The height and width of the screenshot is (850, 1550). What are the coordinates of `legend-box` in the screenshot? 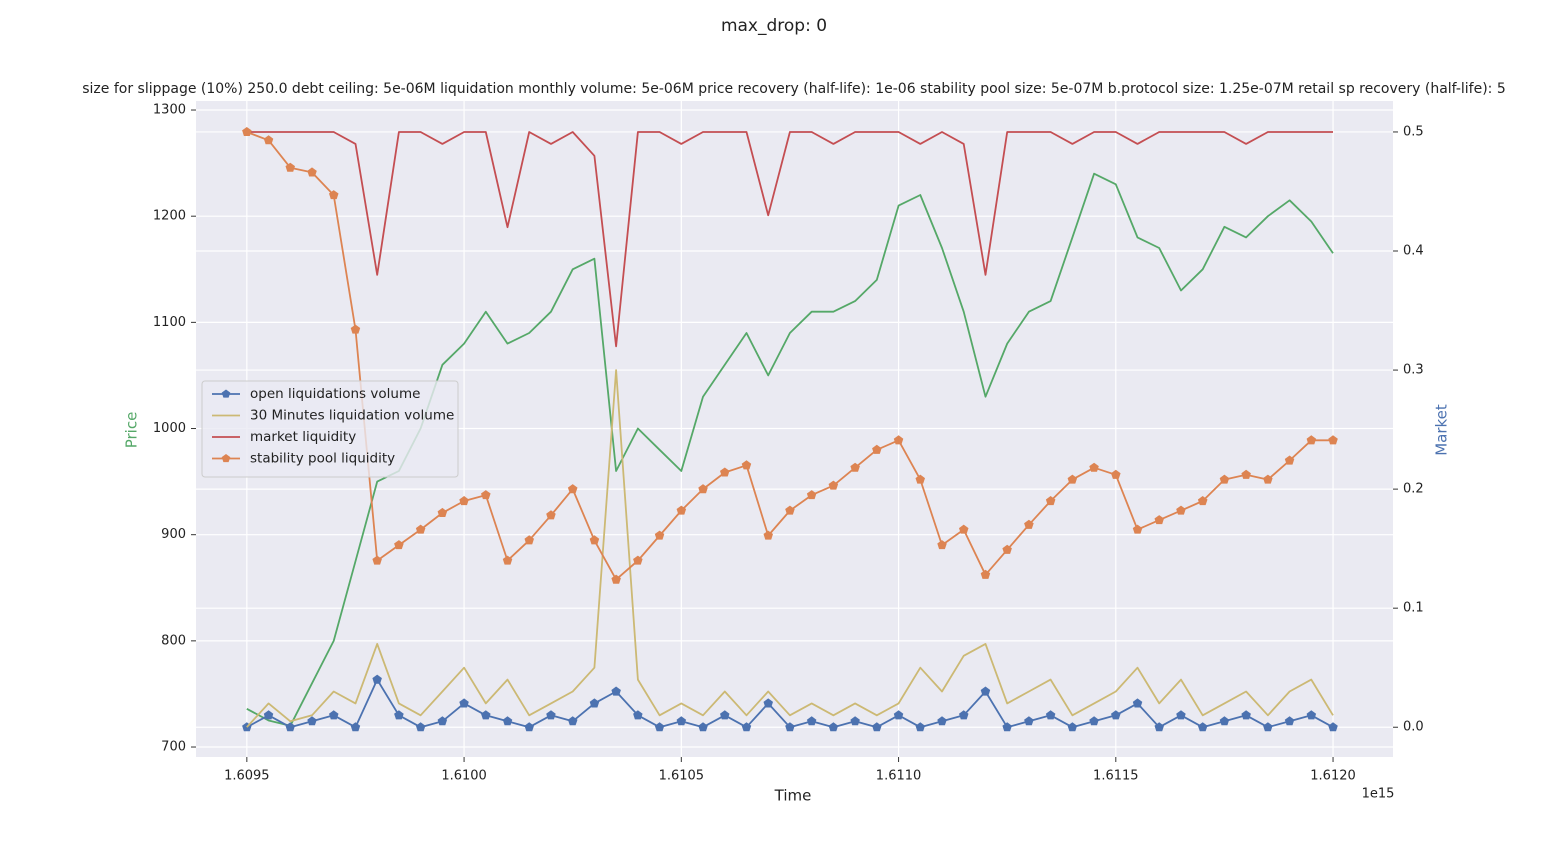 It's located at (330, 429).